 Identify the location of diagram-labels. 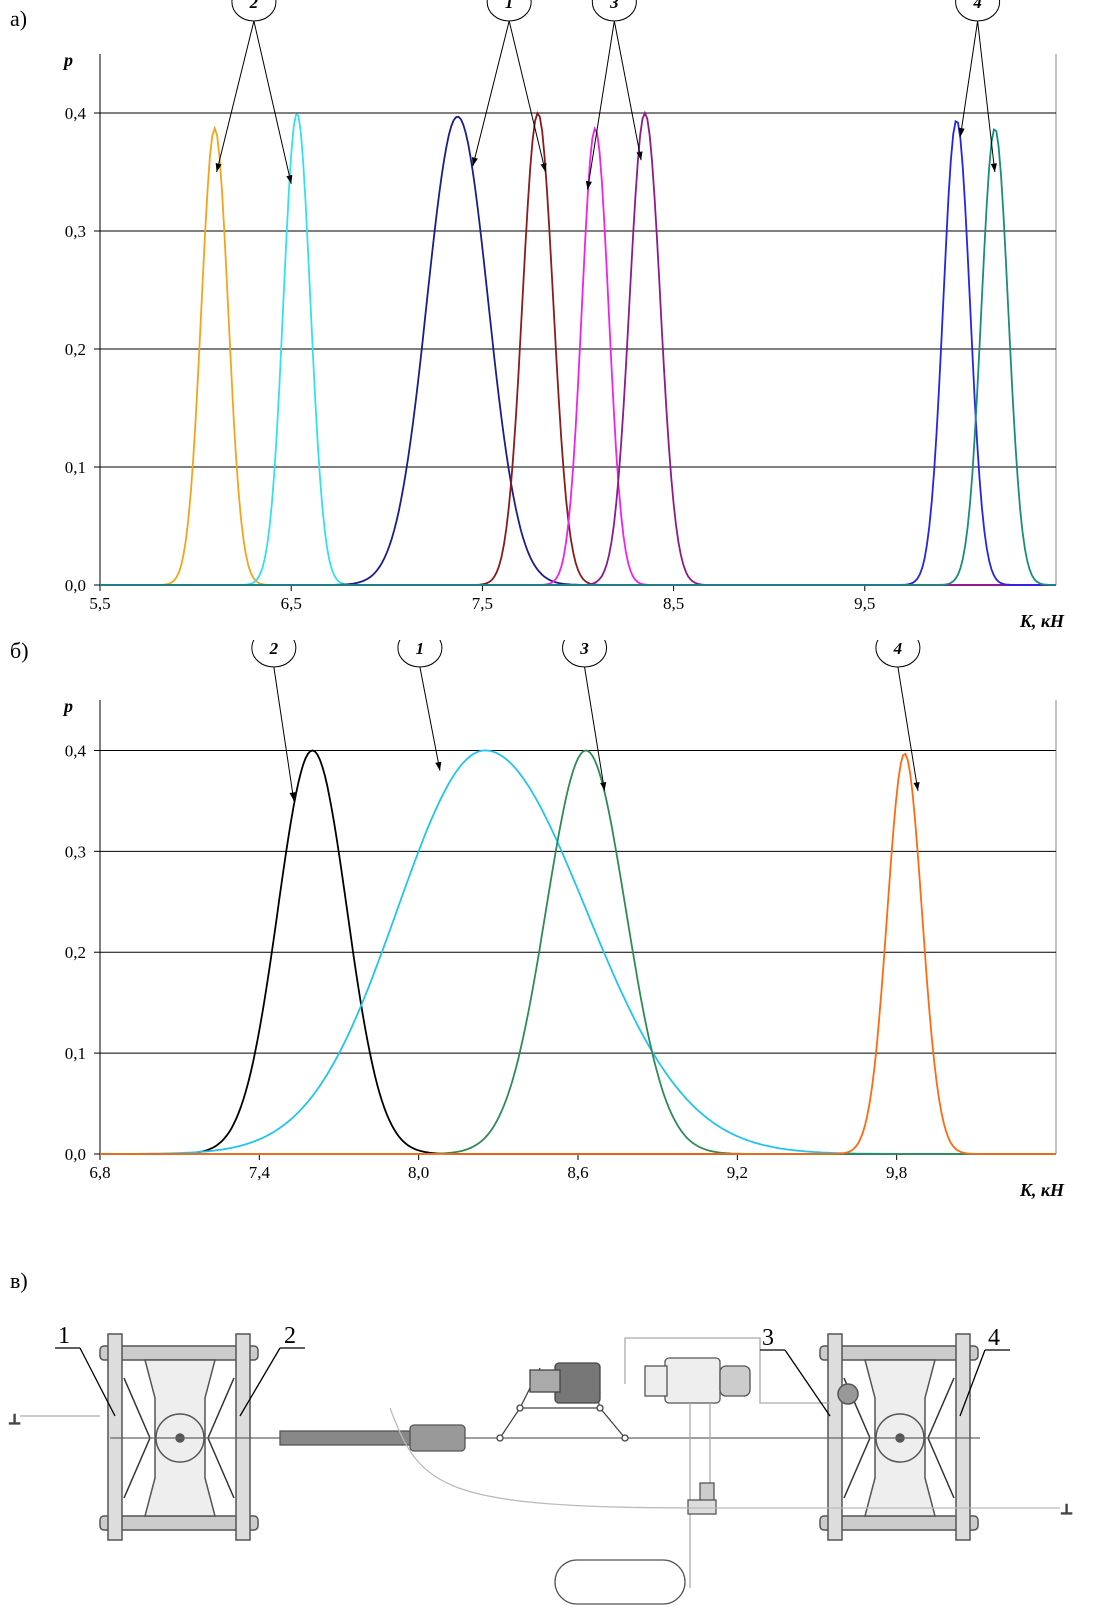
(532, 1382).